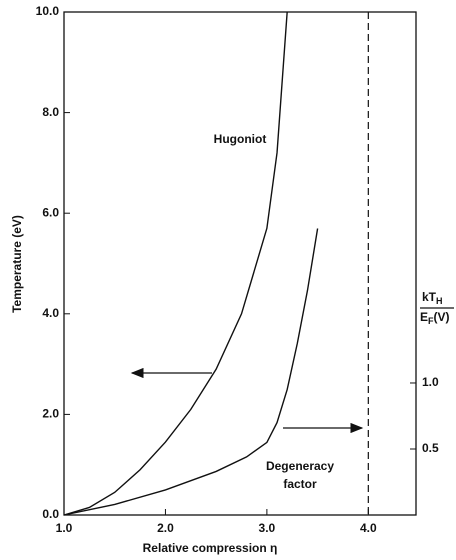 Image resolution: width=456 pixels, height=560 pixels. Describe the element at coordinates (210, 548) in the screenshot. I see `x-axis-label: Relative compression η` at that location.